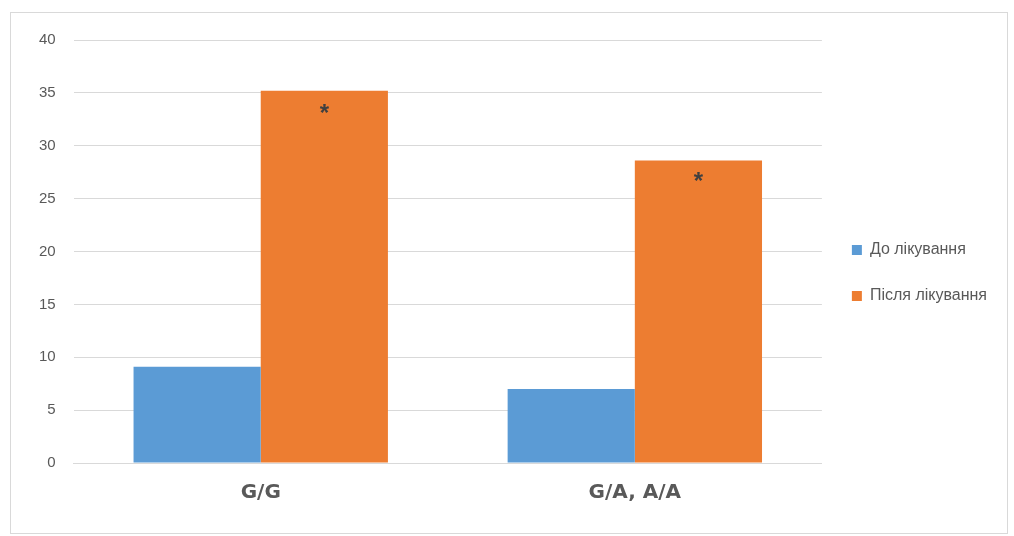 The image size is (1014, 536). I want to click on y-tick-label: 10, so click(47, 356).